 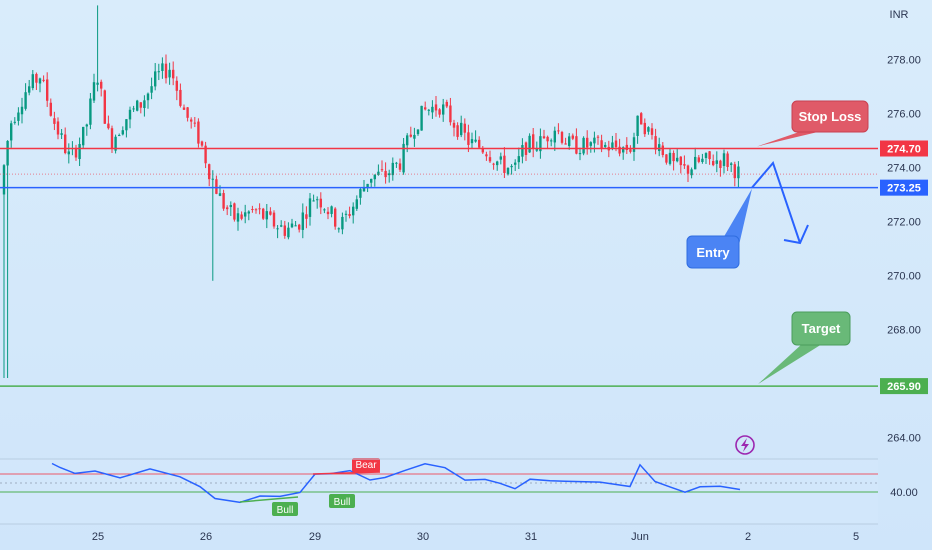 What do you see at coordinates (804, 348) in the screenshot?
I see `target-callout: Target` at bounding box center [804, 348].